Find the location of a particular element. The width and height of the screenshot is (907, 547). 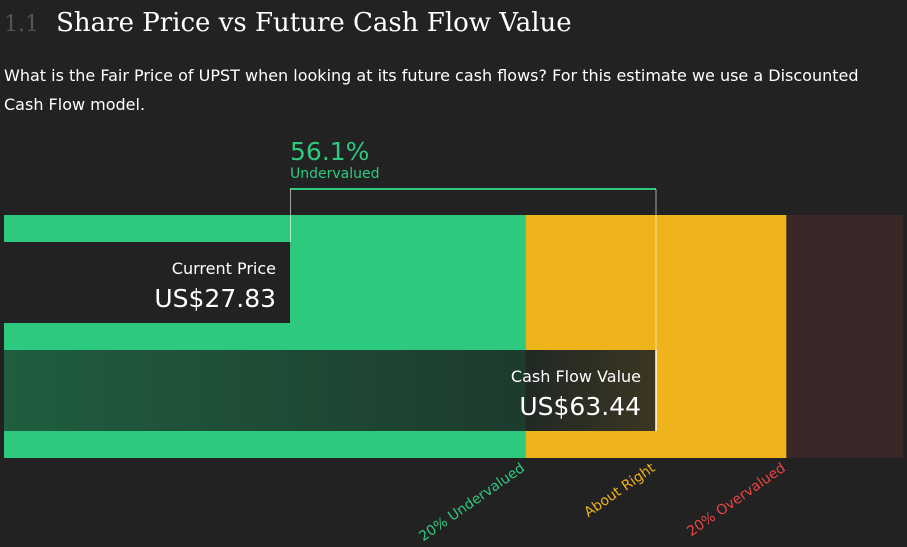

current-price-label: Current Price is located at coordinates (224, 268).